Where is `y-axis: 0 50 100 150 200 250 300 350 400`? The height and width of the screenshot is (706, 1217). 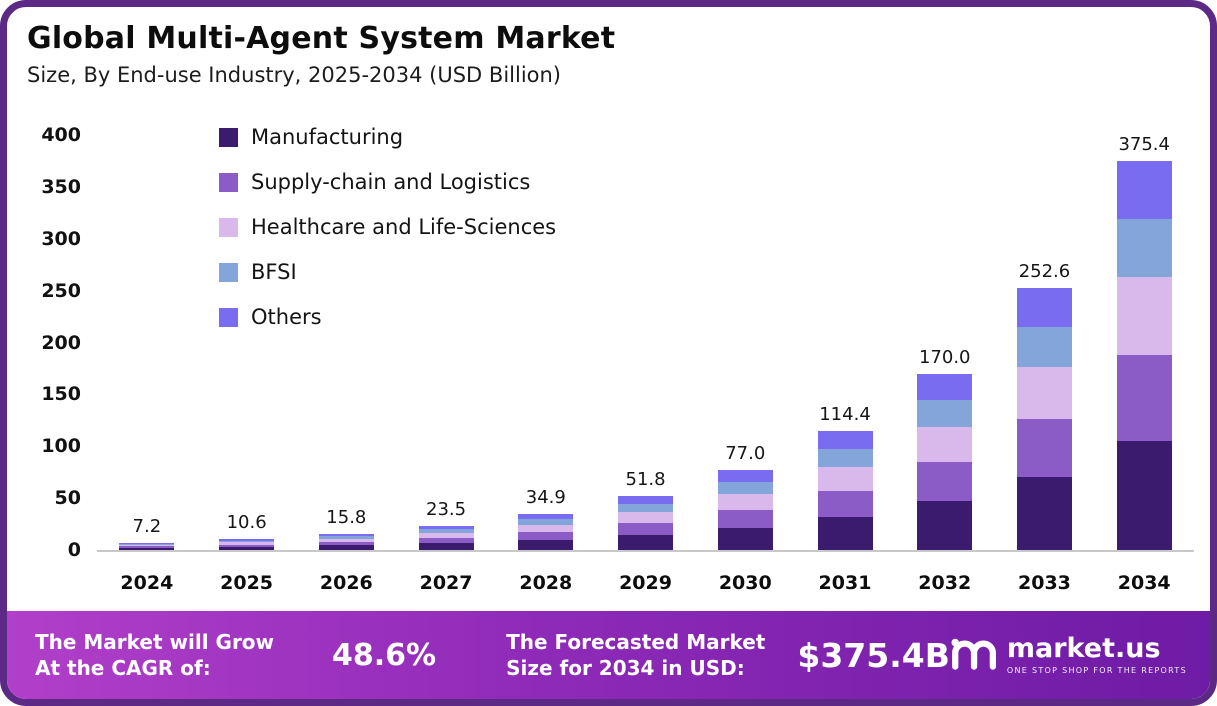
y-axis: 0 50 100 150 200 250 300 350 400 is located at coordinates (55, 342).